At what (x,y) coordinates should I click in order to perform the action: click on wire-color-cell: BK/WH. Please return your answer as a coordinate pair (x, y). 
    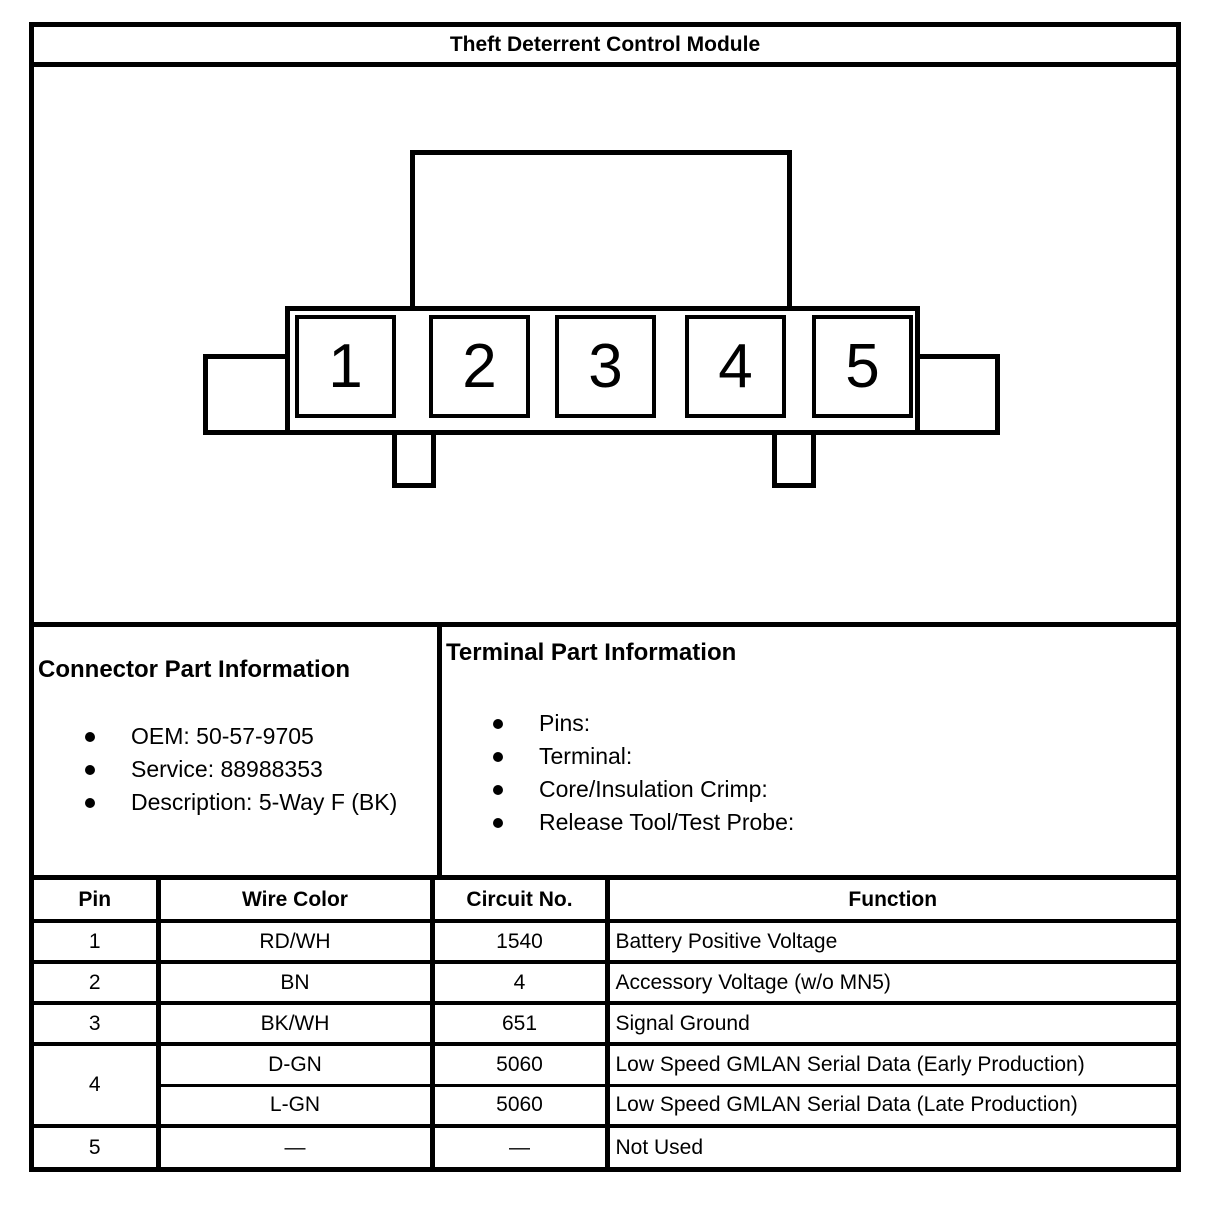
    Looking at the image, I should click on (295, 1023).